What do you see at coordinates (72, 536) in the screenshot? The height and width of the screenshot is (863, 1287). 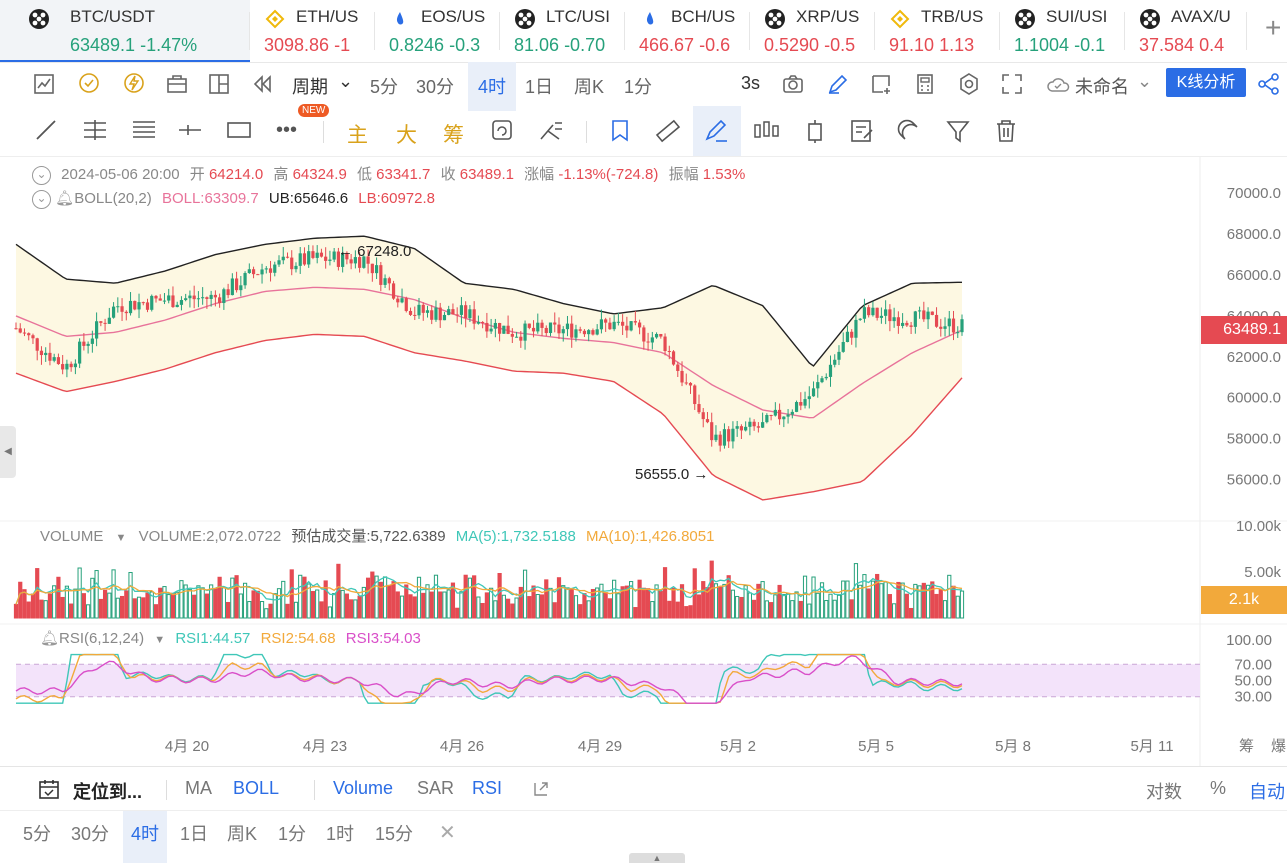 I see `volume-name: VOLUME` at bounding box center [72, 536].